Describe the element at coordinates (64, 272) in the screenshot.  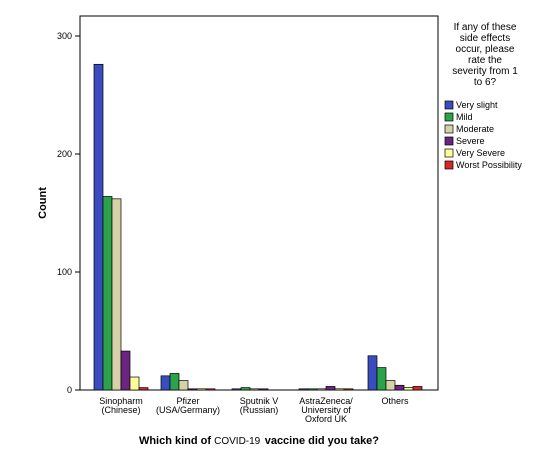
I see `y-tick-label: 100` at that location.